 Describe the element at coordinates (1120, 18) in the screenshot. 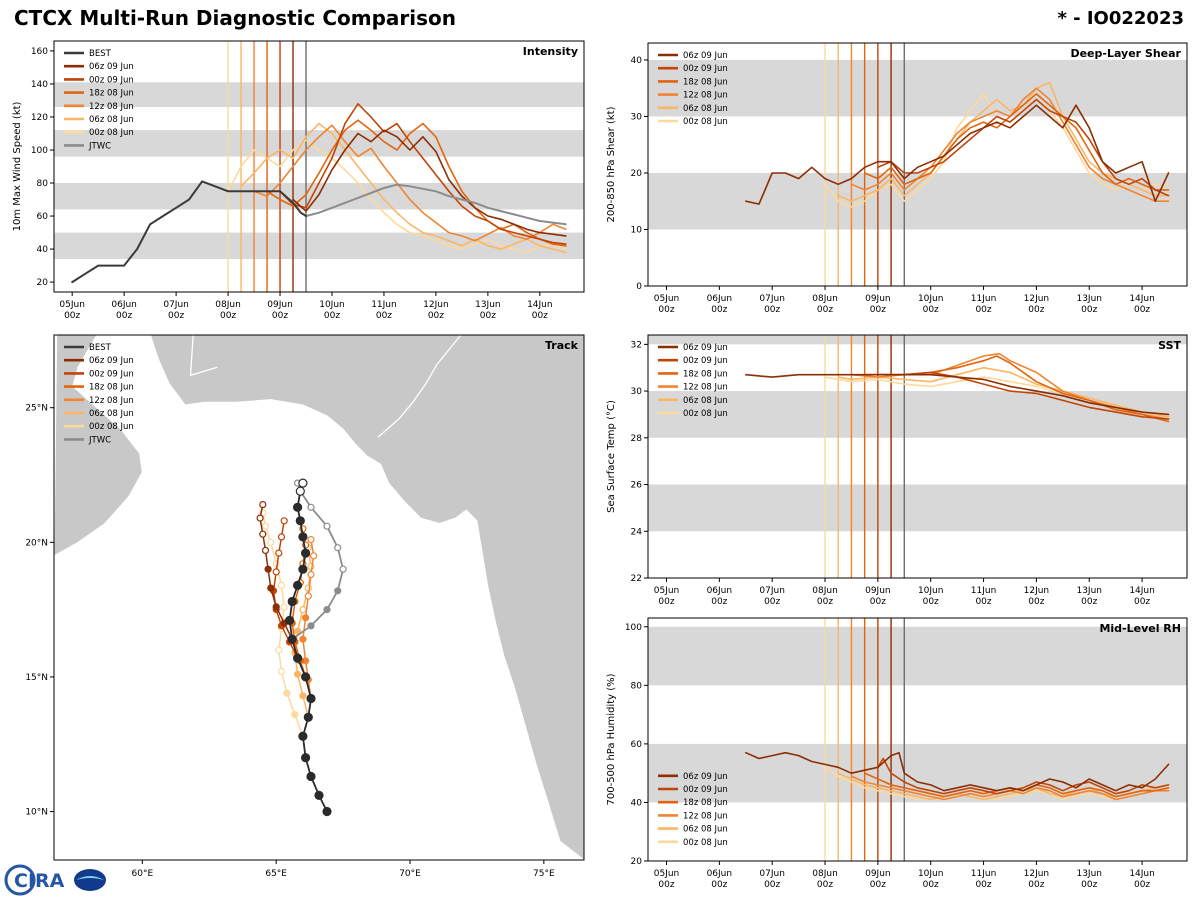

I see `storm-id-label: * - IO022023` at that location.